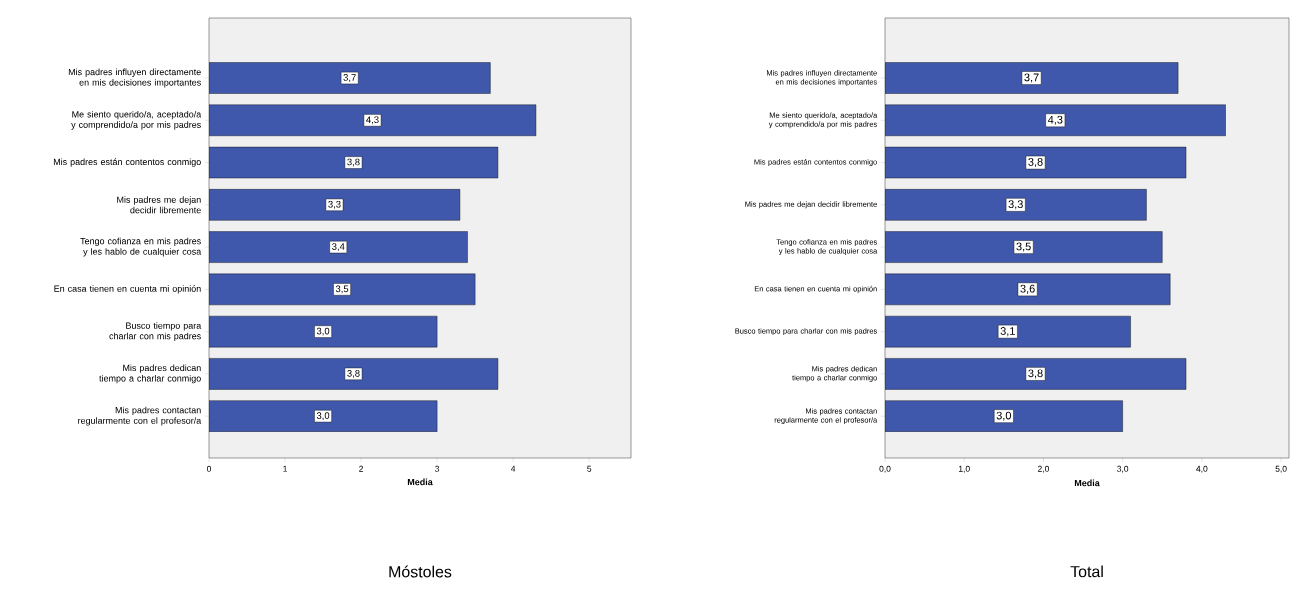 This screenshot has width=1294, height=589. Describe the element at coordinates (1086, 571) in the screenshot. I see `text: Total` at that location.